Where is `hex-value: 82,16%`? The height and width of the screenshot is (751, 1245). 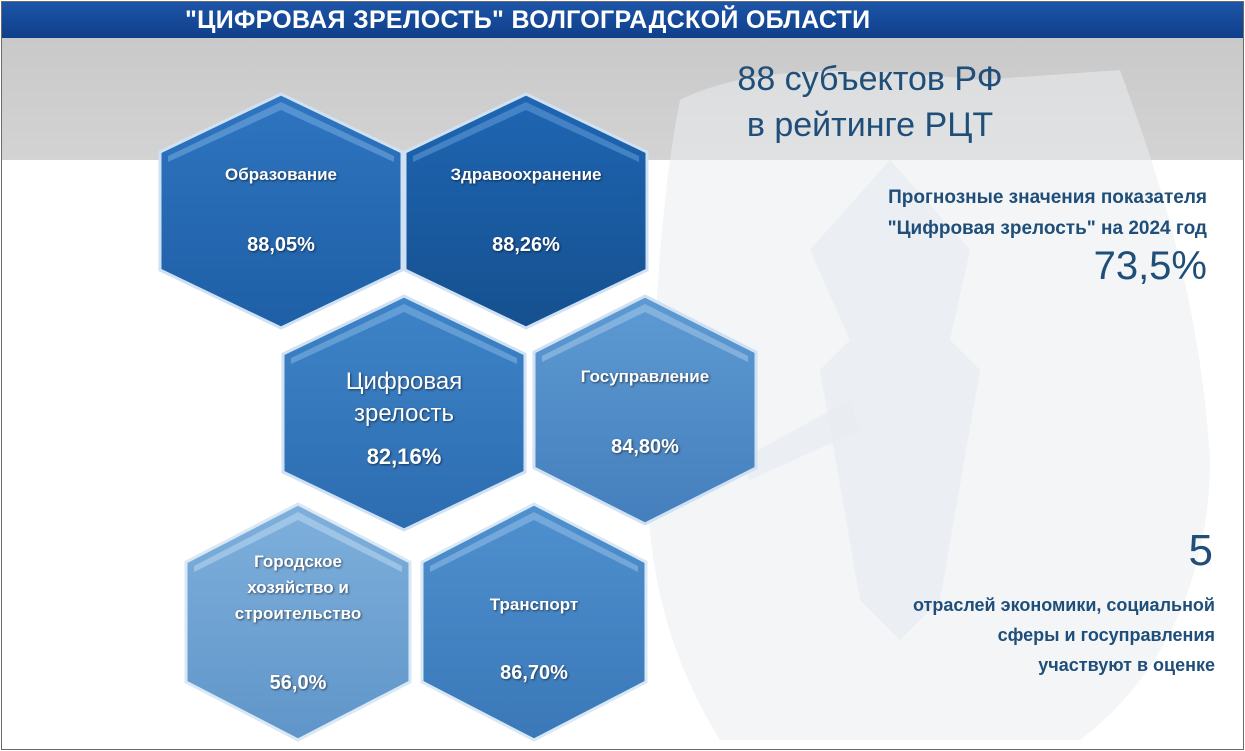
hex-value: 82,16% is located at coordinates (404, 456).